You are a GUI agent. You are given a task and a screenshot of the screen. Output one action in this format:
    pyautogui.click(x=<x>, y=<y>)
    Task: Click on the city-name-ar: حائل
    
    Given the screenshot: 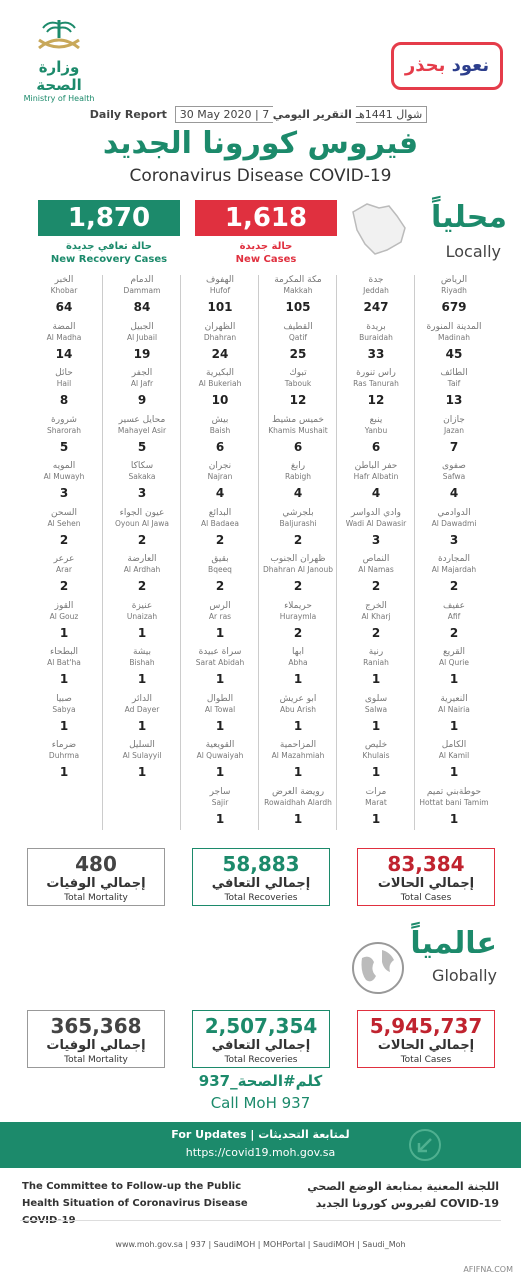 What is the action you would take?
    pyautogui.click(x=64, y=373)
    